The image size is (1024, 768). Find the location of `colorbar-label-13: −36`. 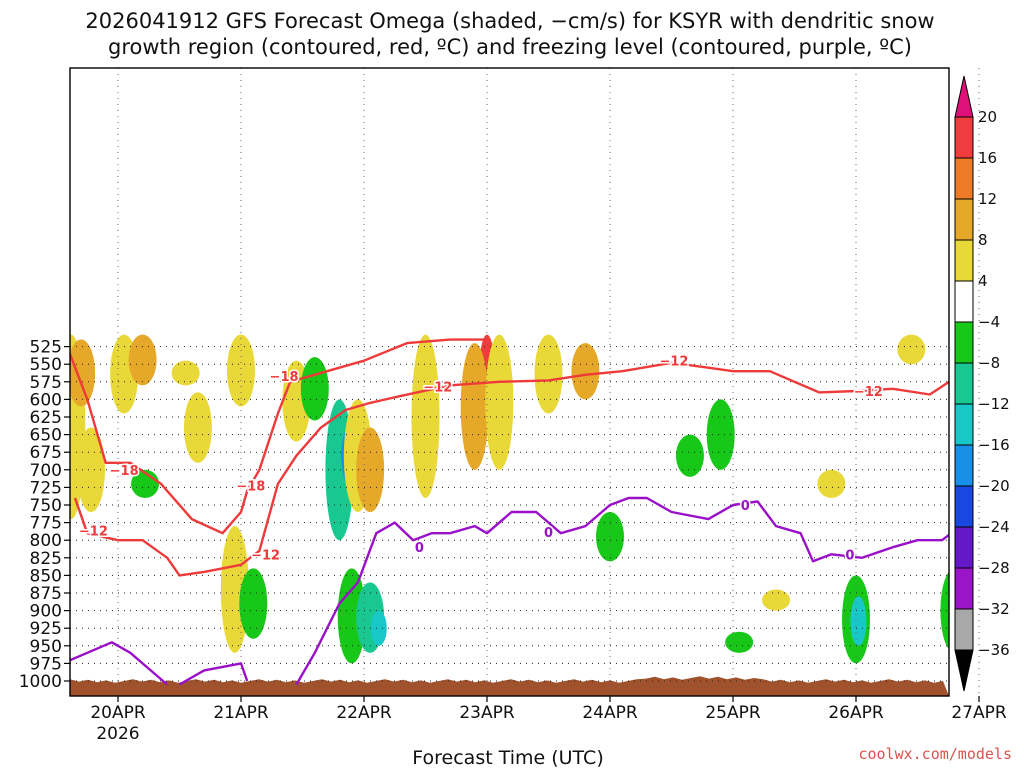

colorbar-label-13: −36 is located at coordinates (994, 650).